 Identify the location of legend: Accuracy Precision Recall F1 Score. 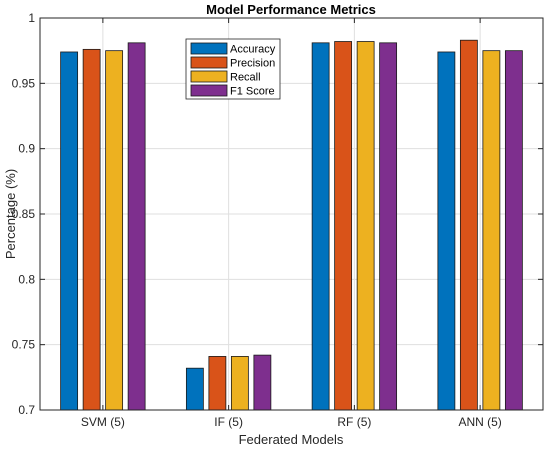
(233, 69).